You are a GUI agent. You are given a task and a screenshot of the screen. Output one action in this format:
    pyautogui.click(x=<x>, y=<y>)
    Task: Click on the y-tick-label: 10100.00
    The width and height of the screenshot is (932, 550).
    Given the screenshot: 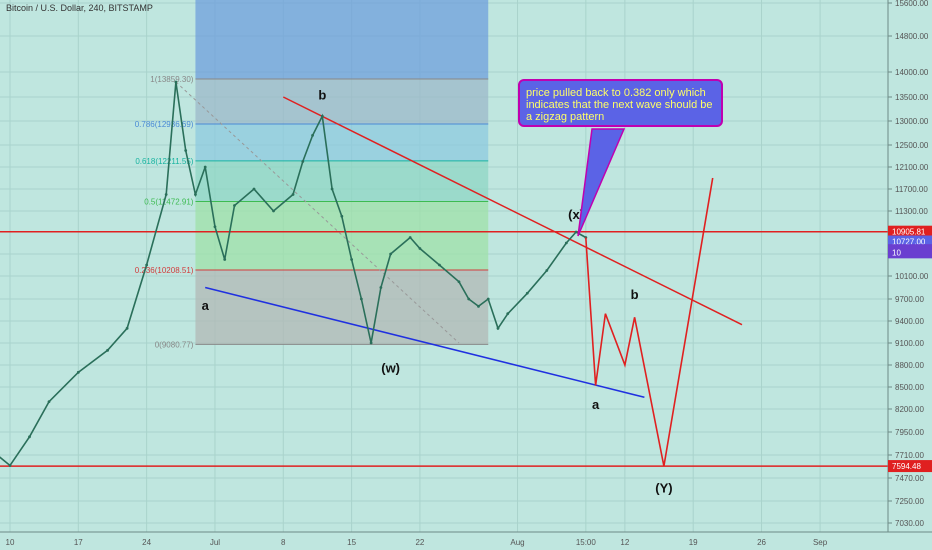 What is the action you would take?
    pyautogui.click(x=912, y=276)
    